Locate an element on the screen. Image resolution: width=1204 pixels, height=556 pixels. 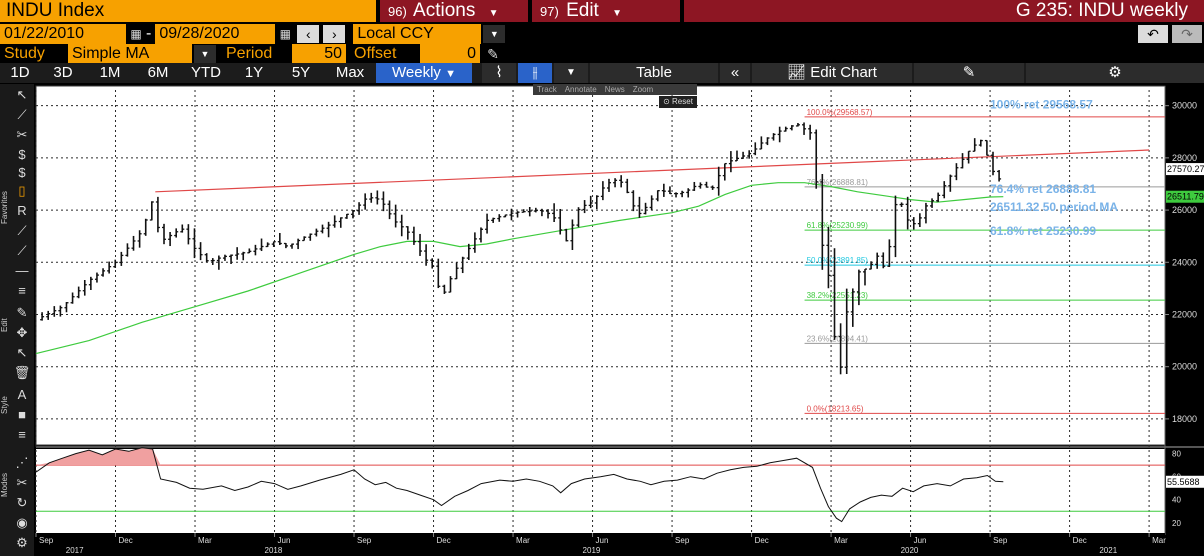
study-select: Simple MA is located at coordinates (130, 54).